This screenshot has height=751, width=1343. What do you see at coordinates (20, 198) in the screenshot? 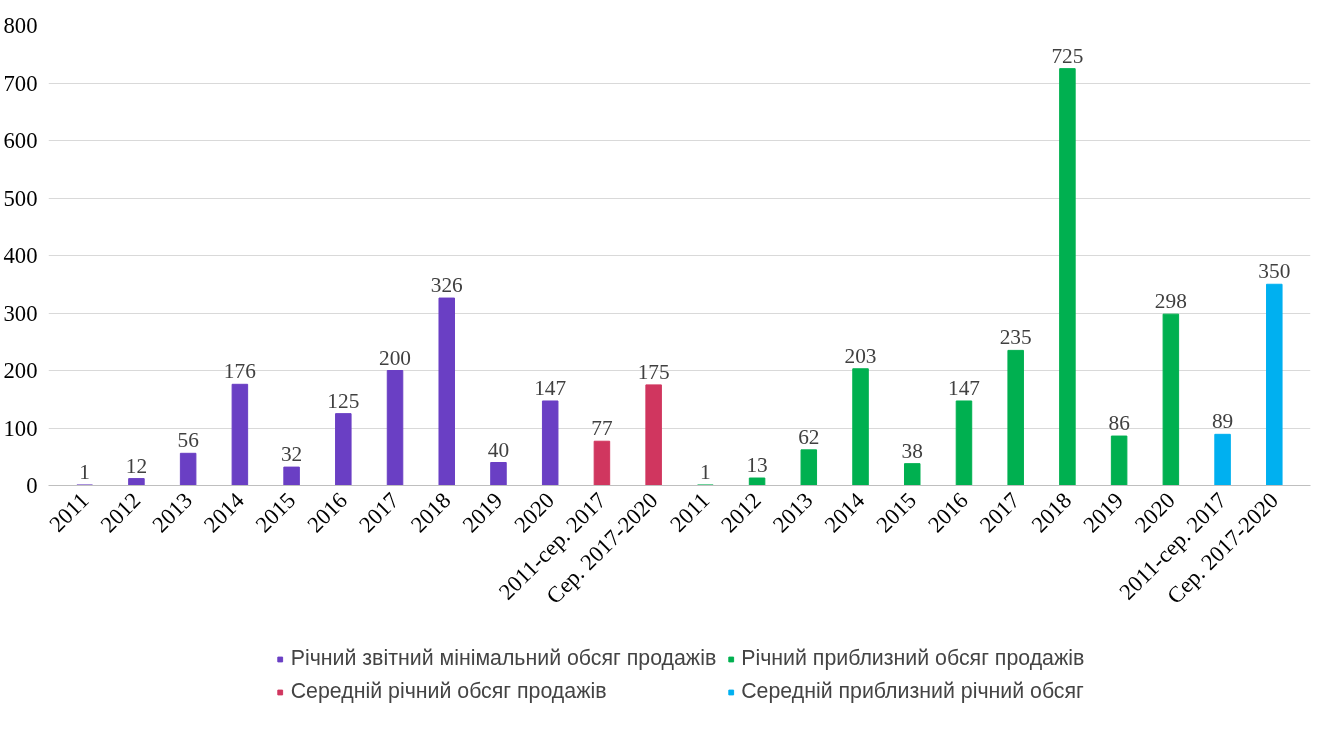
I see `y-tick-label: 500` at bounding box center [20, 198].